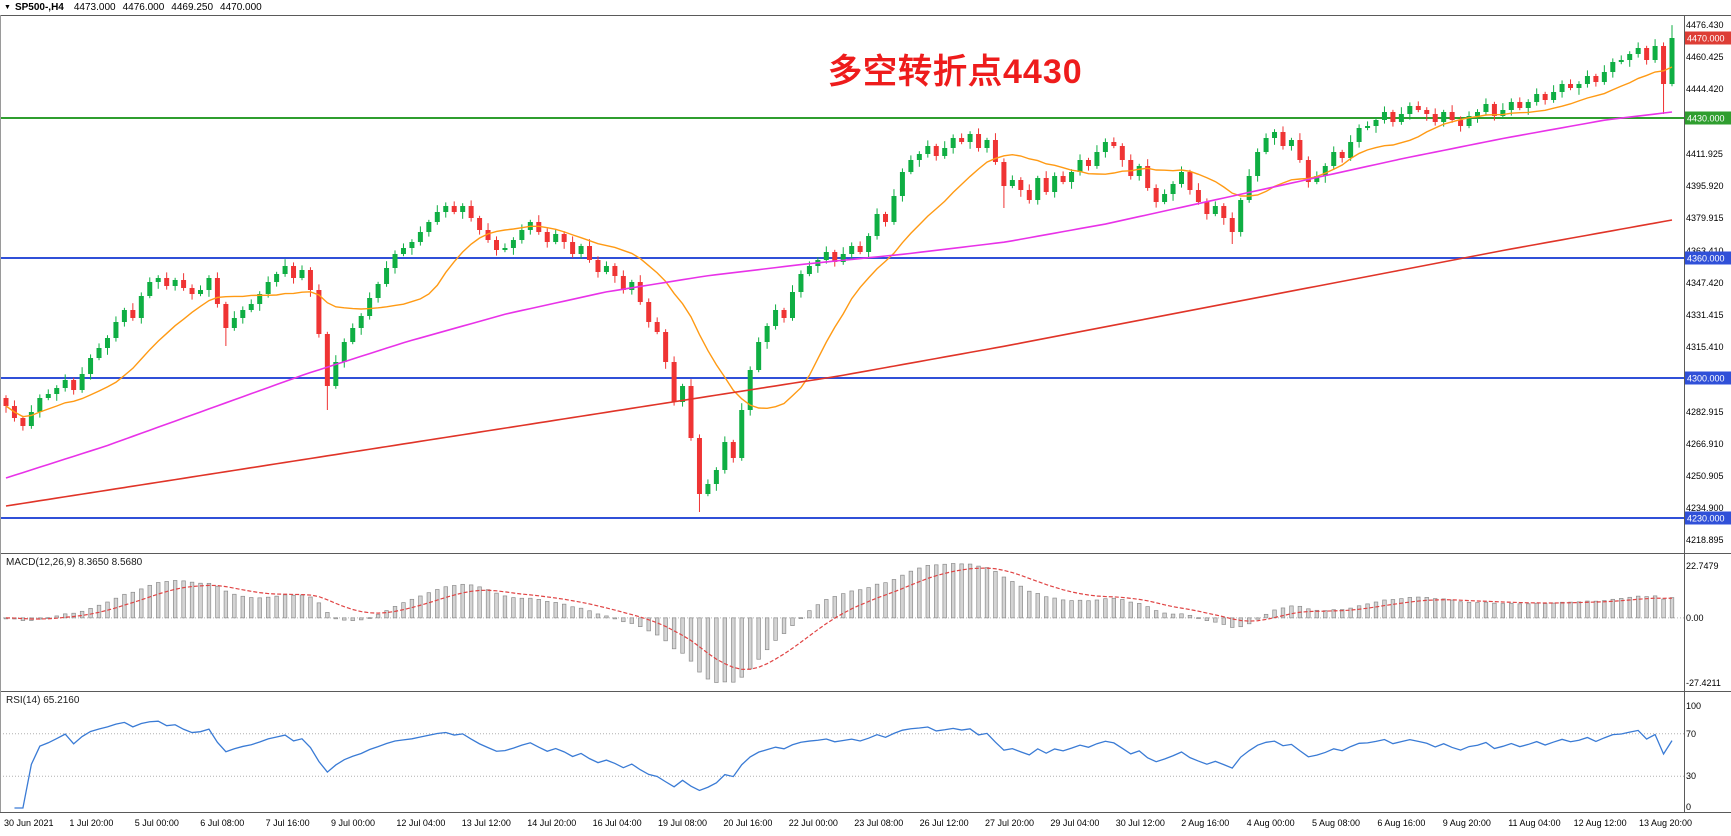 The image size is (1731, 836). What do you see at coordinates (1705, 412) in the screenshot?
I see `price-axis-label: 4282.915` at bounding box center [1705, 412].